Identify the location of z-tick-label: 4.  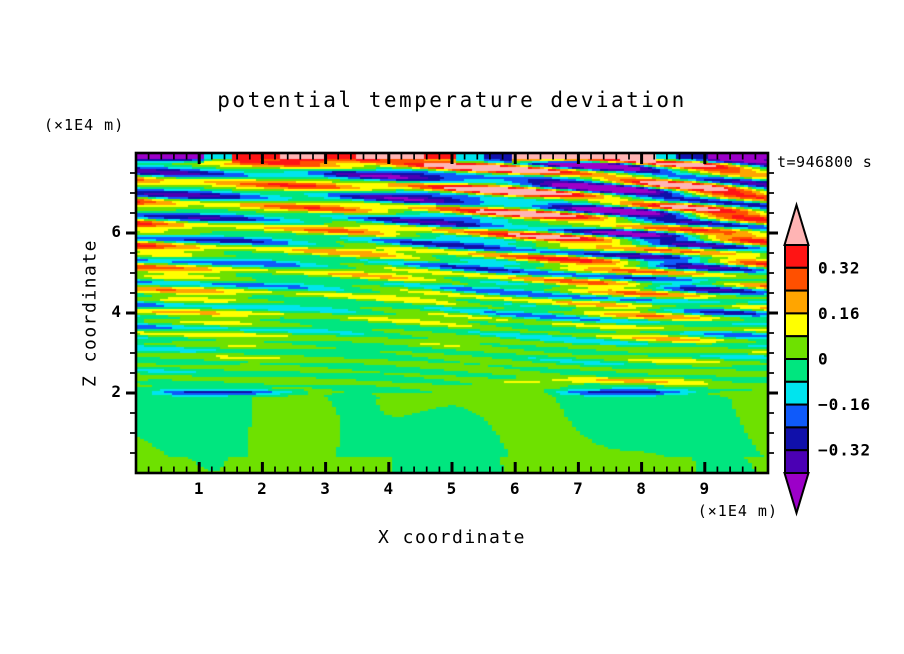
(116, 311).